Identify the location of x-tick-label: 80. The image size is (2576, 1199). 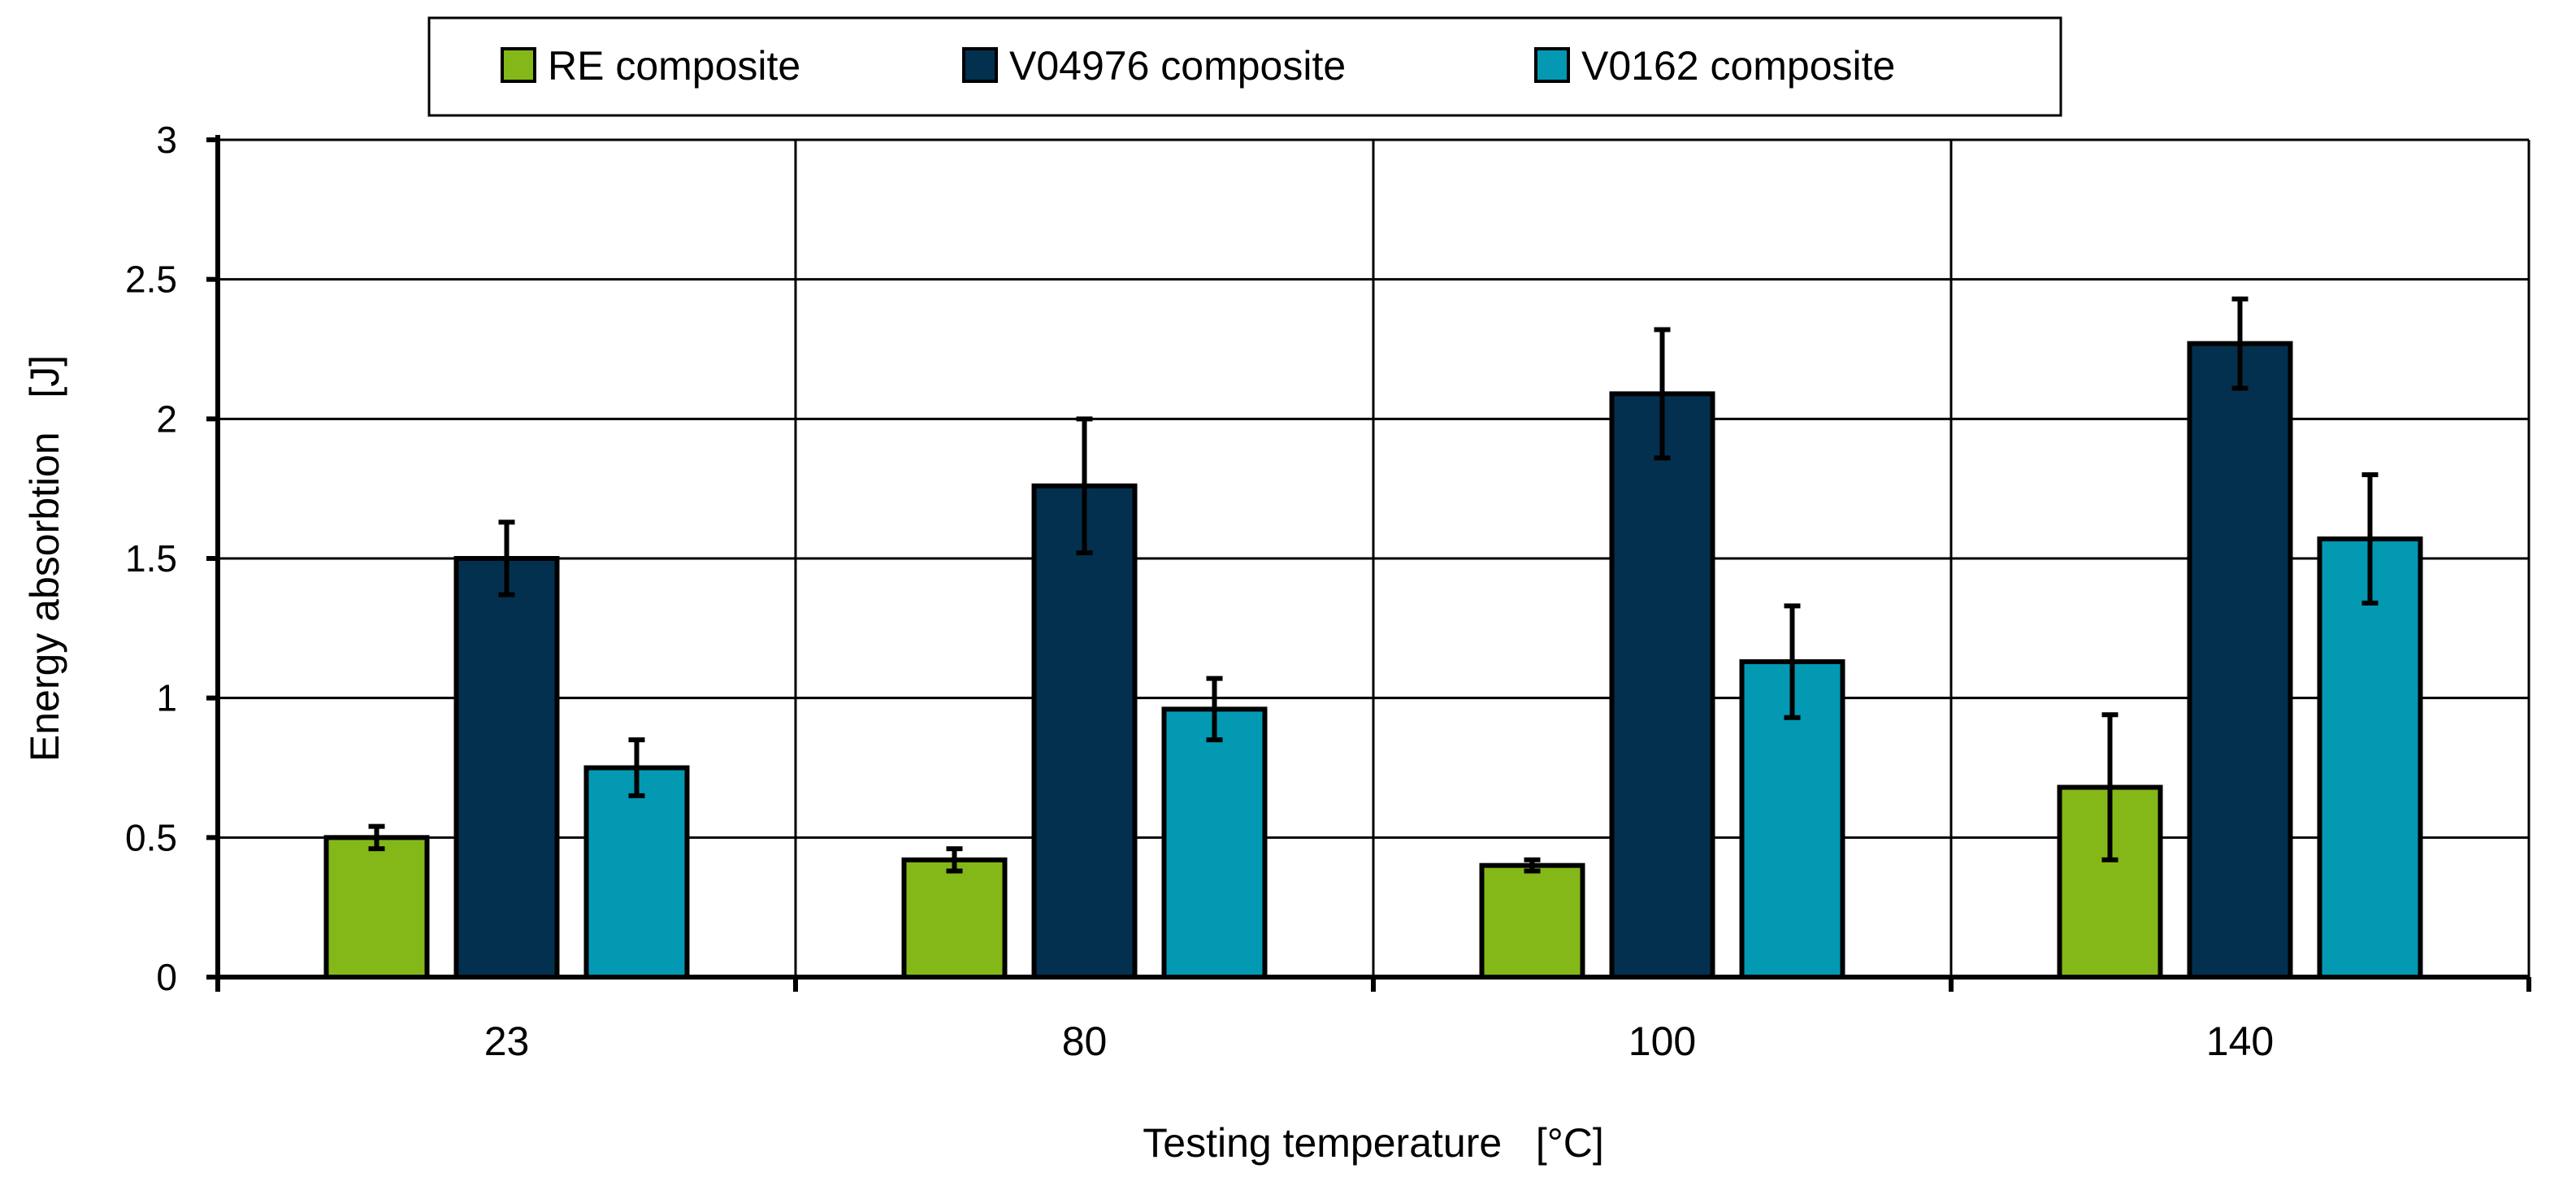
(1085, 1041).